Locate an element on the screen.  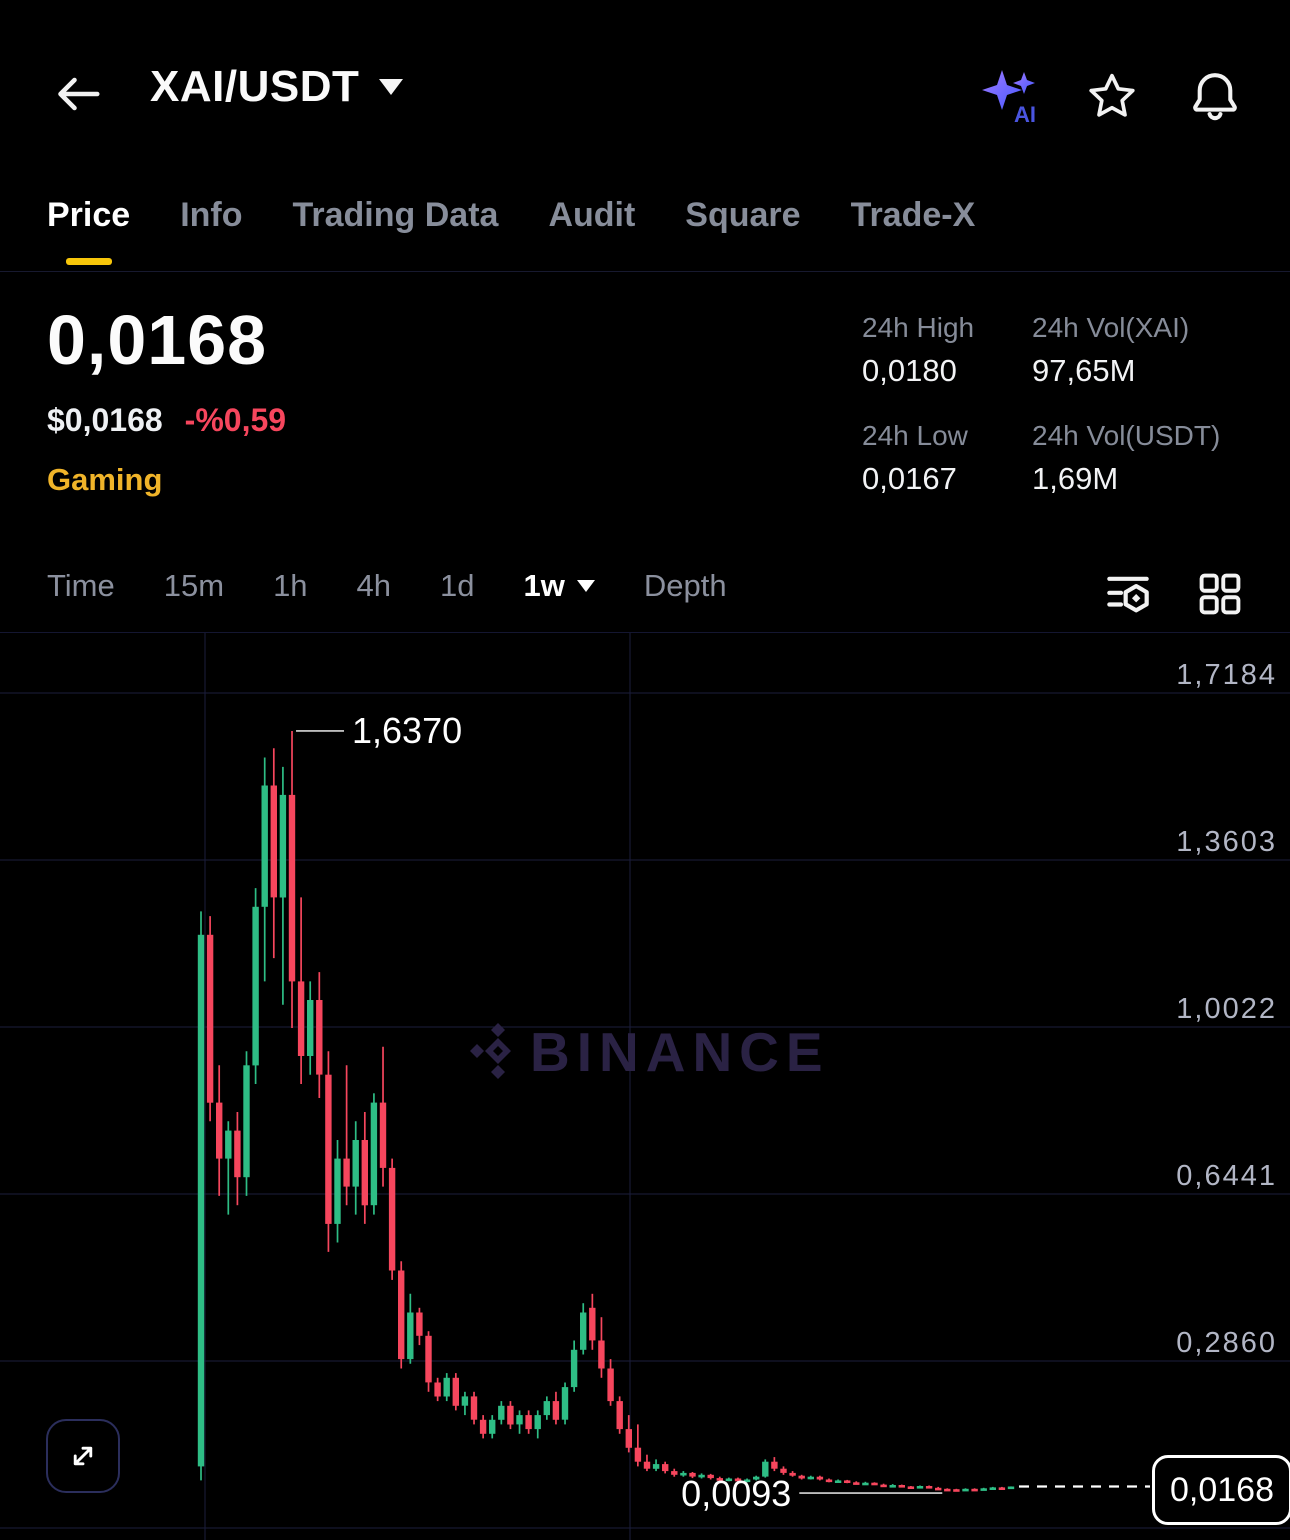
svg-text: 0,2860 is located at coordinates (1226, 1343).